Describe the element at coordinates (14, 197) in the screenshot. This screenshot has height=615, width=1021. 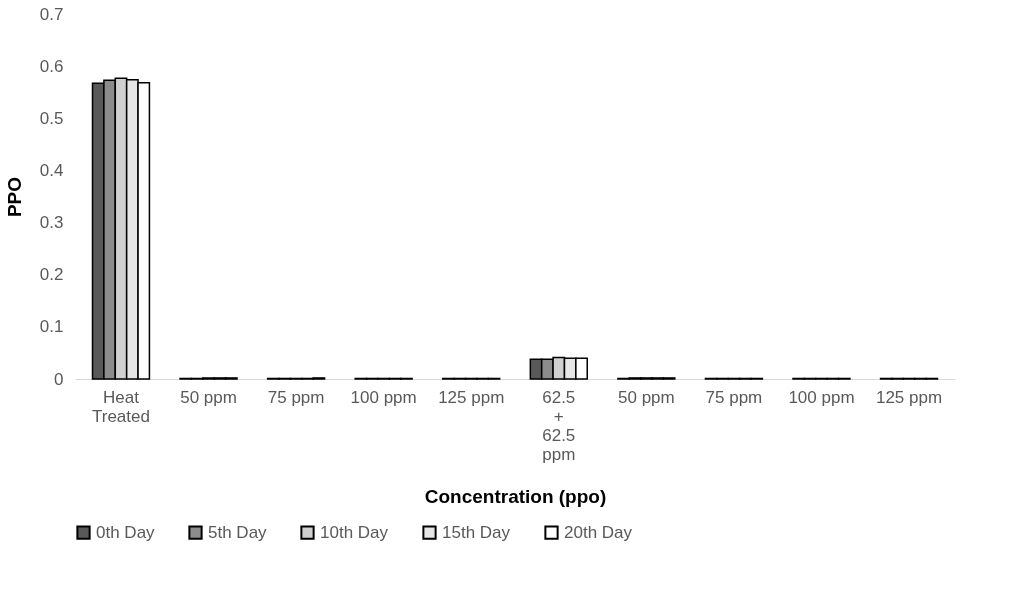
I see `y-axis-title: PPO` at that location.